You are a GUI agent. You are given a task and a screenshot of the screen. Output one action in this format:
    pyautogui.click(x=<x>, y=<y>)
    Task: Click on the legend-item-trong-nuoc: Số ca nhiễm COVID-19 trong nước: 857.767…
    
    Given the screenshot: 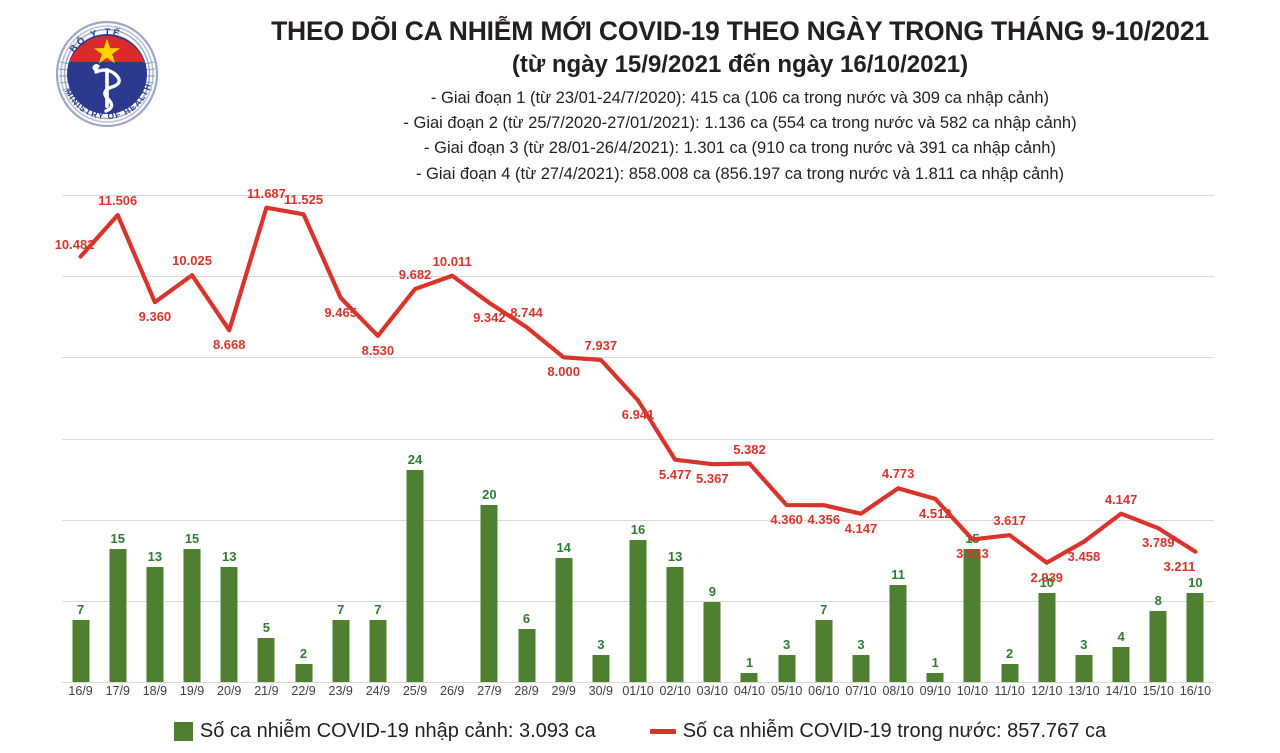 What is the action you would take?
    pyautogui.click(x=878, y=731)
    